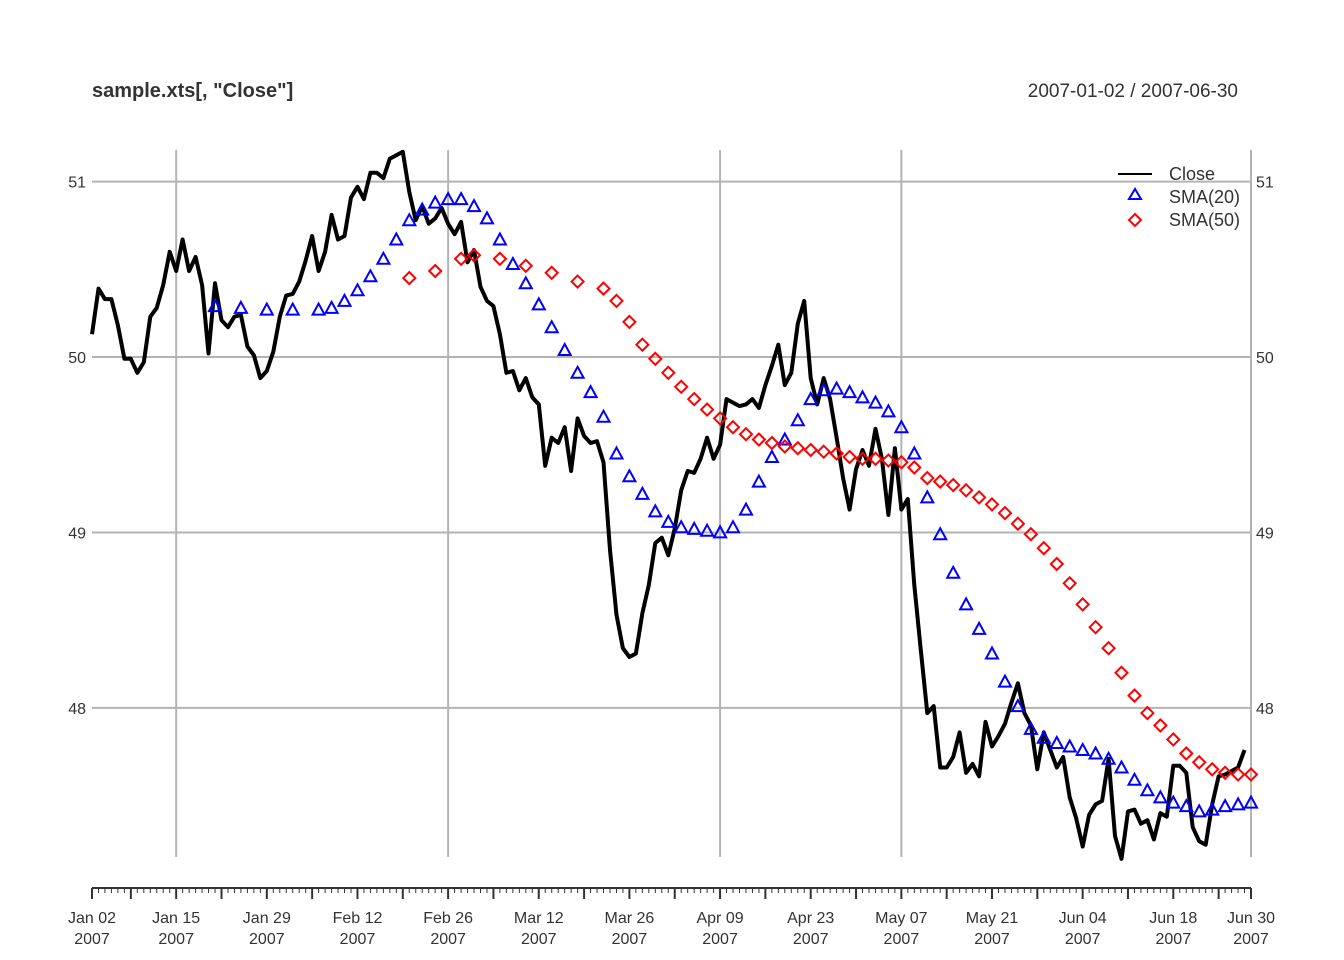  I want to click on x-tick-label: Jan 02, so click(92, 918).